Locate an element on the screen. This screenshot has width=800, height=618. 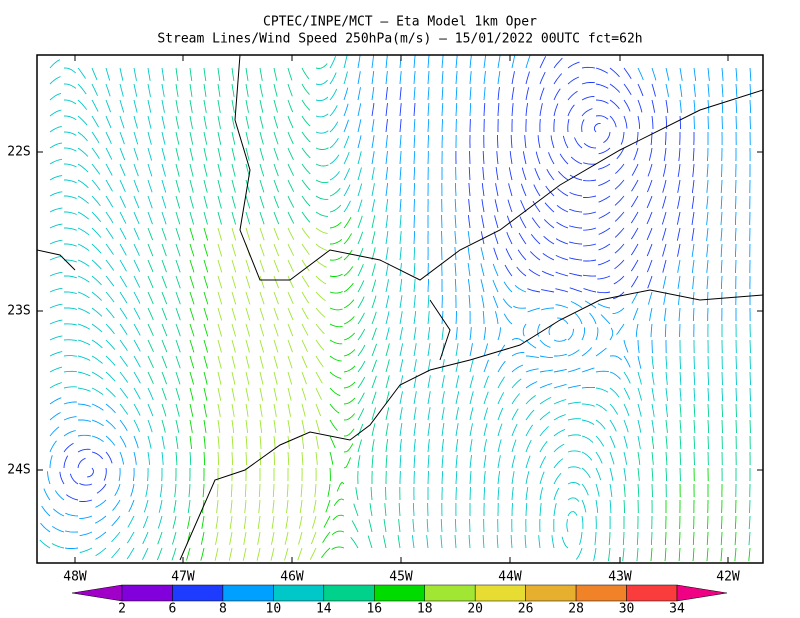
lon-label: 44W is located at coordinates (510, 577).